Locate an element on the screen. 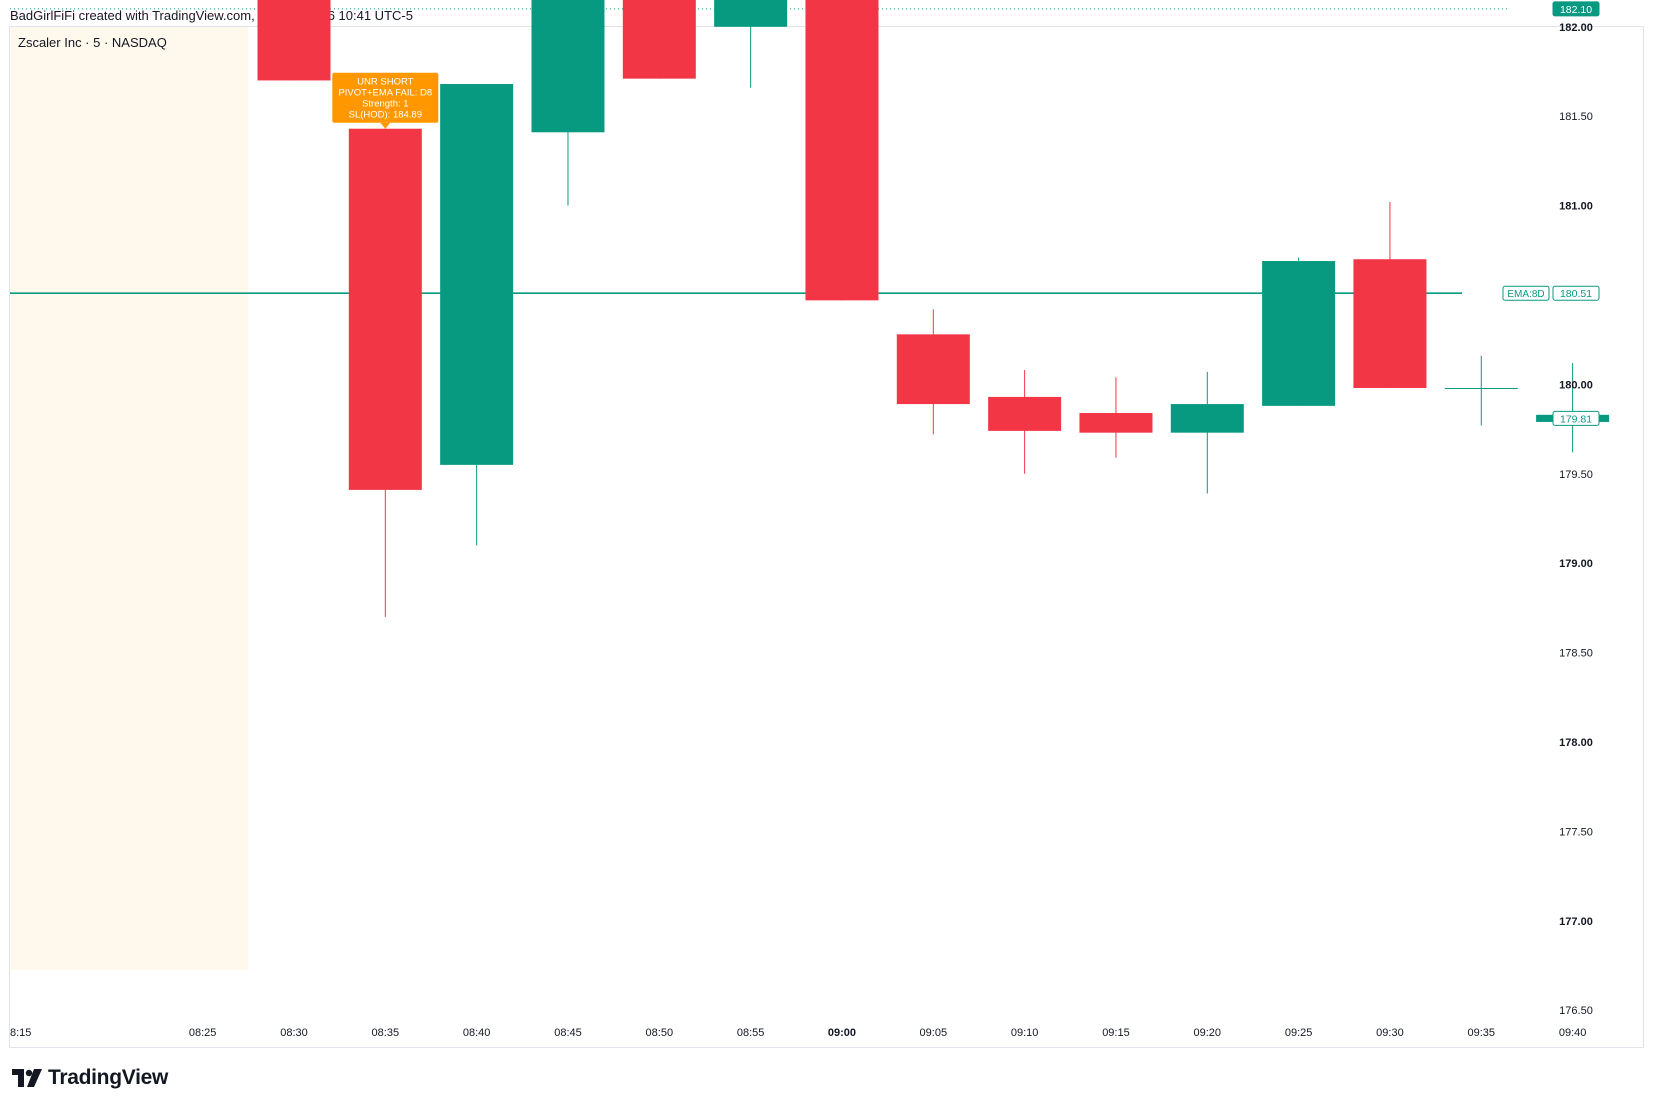  ema-tag-name: EMA:8D is located at coordinates (1525, 294).